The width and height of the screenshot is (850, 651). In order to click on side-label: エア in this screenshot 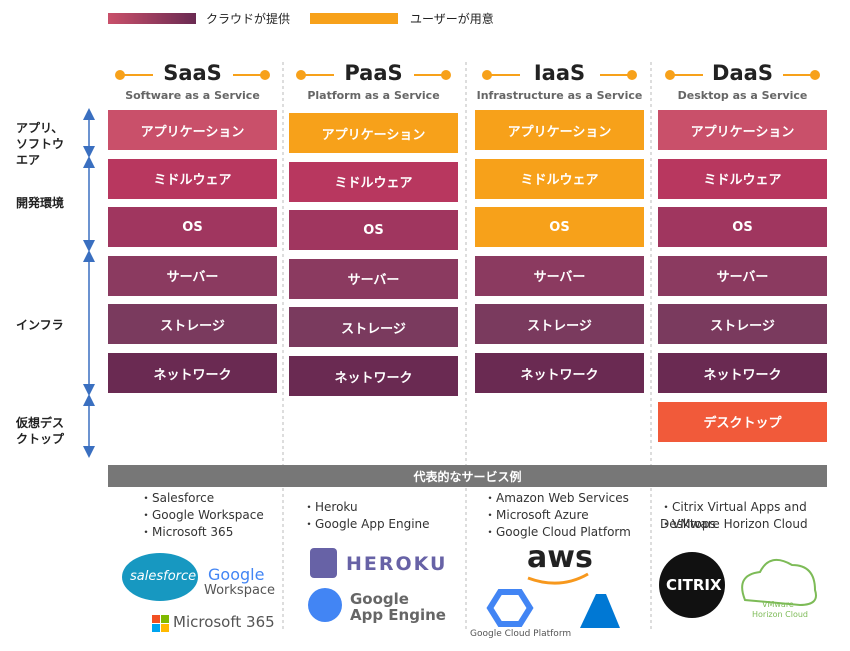, I will do `click(28, 160)`.